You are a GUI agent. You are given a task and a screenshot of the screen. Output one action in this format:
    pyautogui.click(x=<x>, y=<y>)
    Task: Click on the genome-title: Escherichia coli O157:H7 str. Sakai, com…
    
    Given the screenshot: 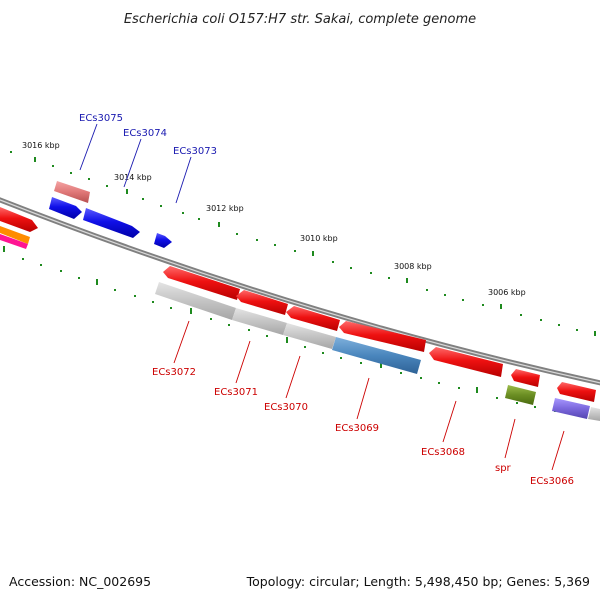 What is the action you would take?
    pyautogui.click(x=300, y=19)
    